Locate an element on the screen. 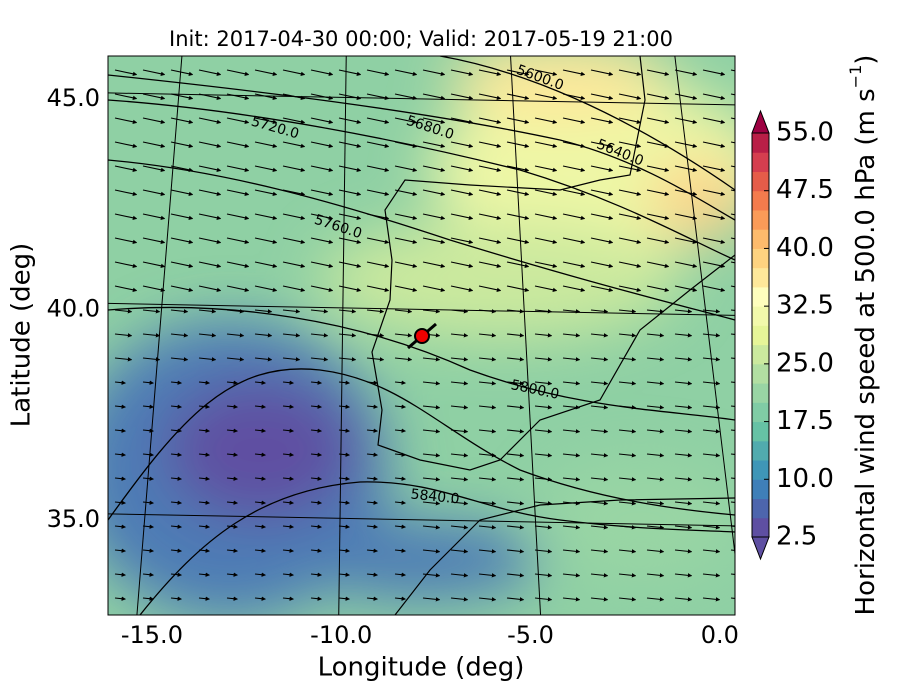 Image resolution: width=900 pixels, height=700 pixels. colorbar-frame is located at coordinates (760, 335).